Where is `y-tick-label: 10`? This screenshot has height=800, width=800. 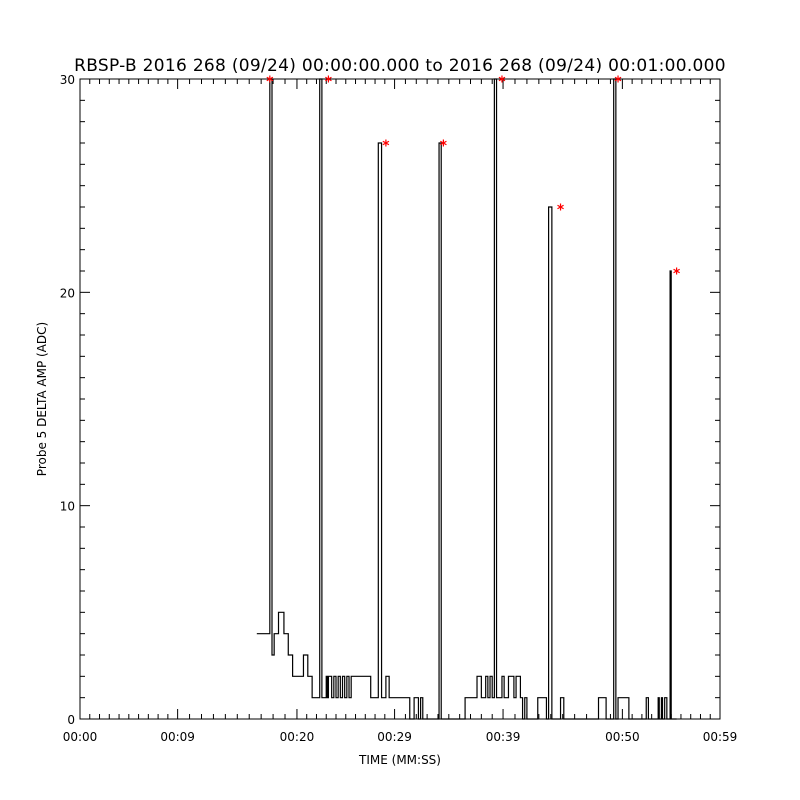
y-tick-label: 10 is located at coordinates (67, 507).